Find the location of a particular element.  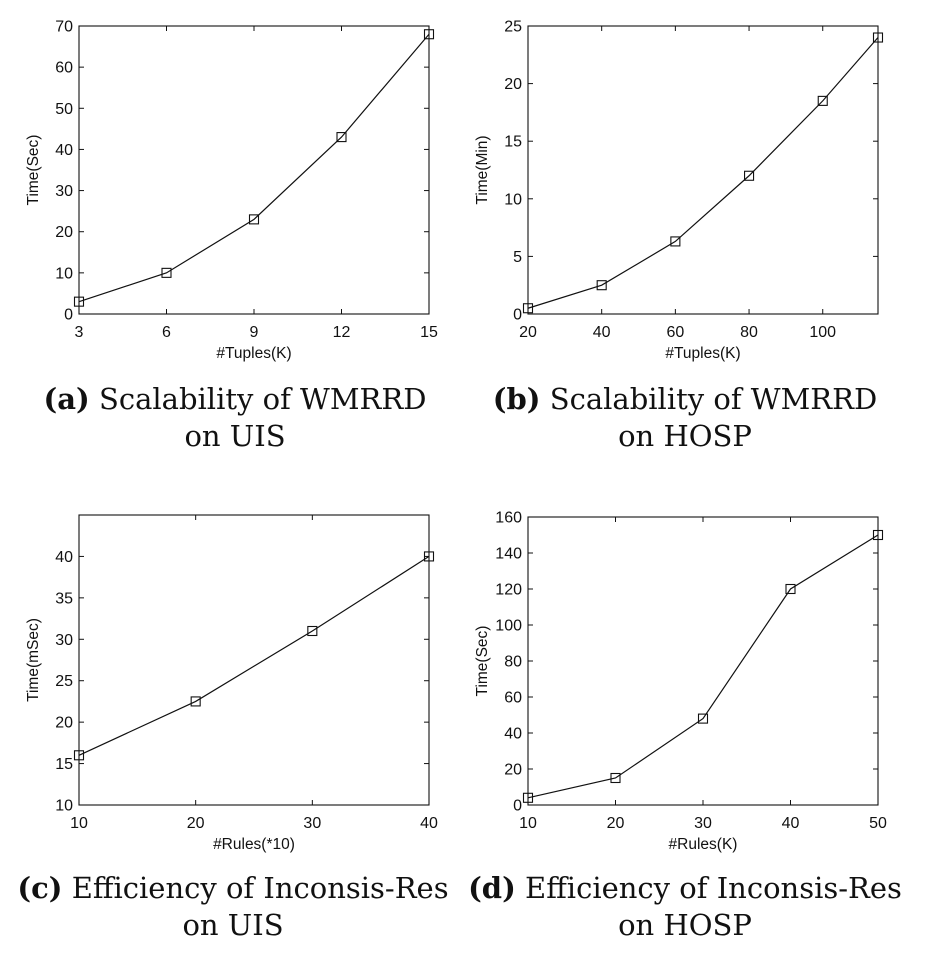

chart-a-y-tick-label: 30 is located at coordinates (64, 191).